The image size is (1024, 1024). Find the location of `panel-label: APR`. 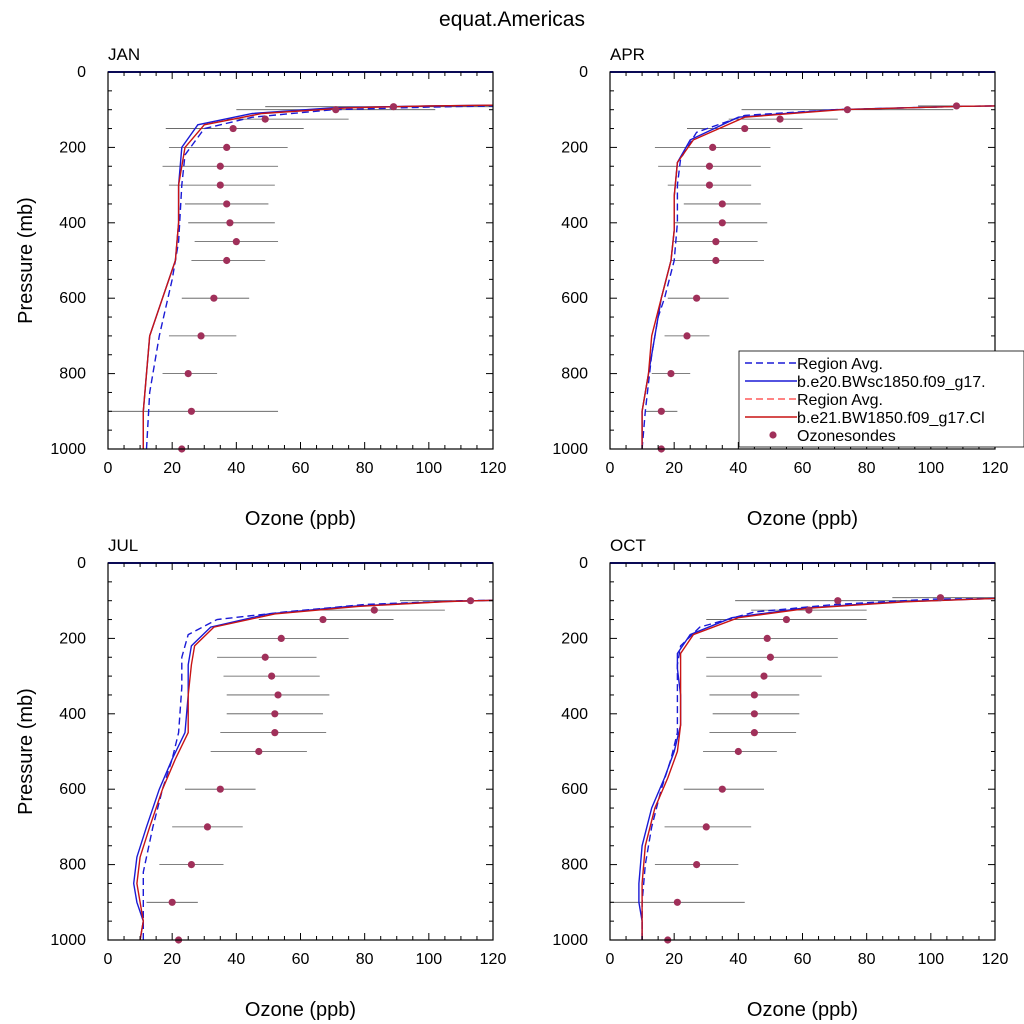

panel-label: APR is located at coordinates (627, 54).